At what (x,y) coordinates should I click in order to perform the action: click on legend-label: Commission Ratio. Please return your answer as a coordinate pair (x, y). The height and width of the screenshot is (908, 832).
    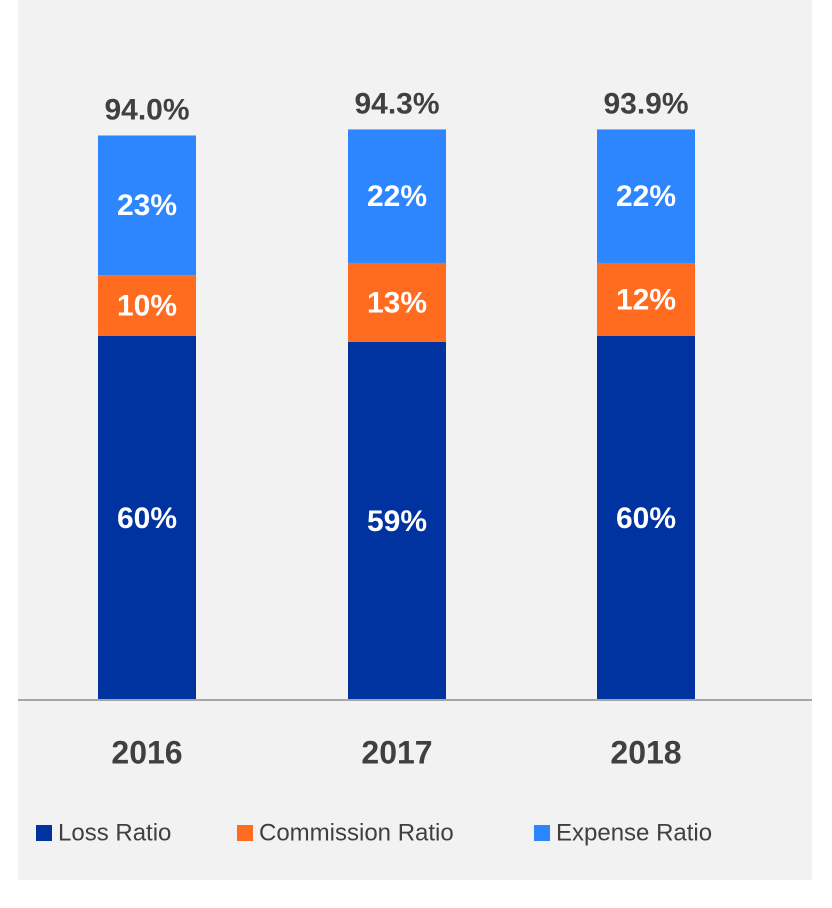
    Looking at the image, I should click on (356, 832).